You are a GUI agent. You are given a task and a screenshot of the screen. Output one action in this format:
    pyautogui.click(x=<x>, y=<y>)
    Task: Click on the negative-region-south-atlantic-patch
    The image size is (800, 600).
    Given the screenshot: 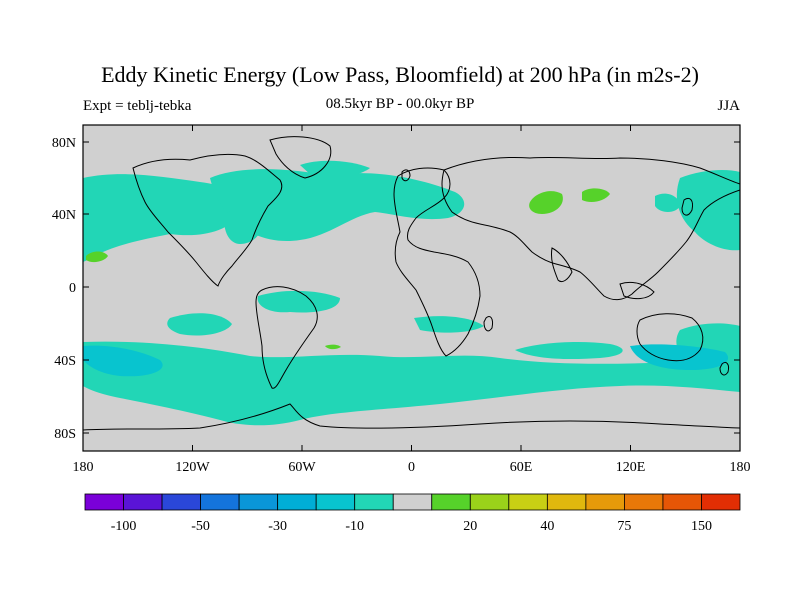 What is the action you would take?
    pyautogui.click(x=449, y=324)
    